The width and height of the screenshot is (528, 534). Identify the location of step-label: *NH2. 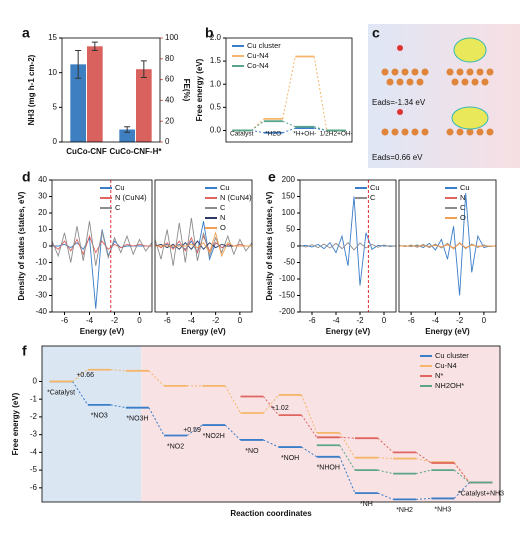
(404, 510).